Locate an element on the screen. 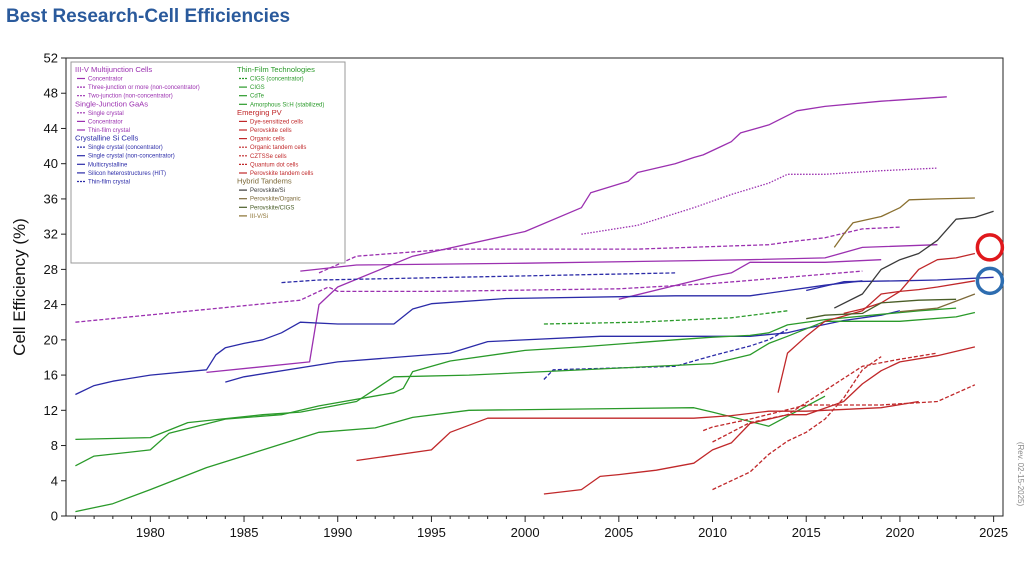 Image resolution: width=1024 pixels, height=576 pixels. legend-entry: Perovskite/CIGS is located at coordinates (272, 208).